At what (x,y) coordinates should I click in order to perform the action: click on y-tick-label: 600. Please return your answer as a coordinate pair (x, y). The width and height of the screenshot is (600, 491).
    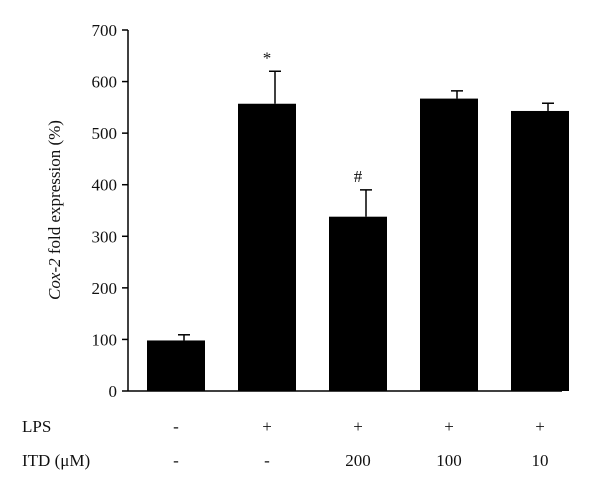
    Looking at the image, I should click on (105, 82).